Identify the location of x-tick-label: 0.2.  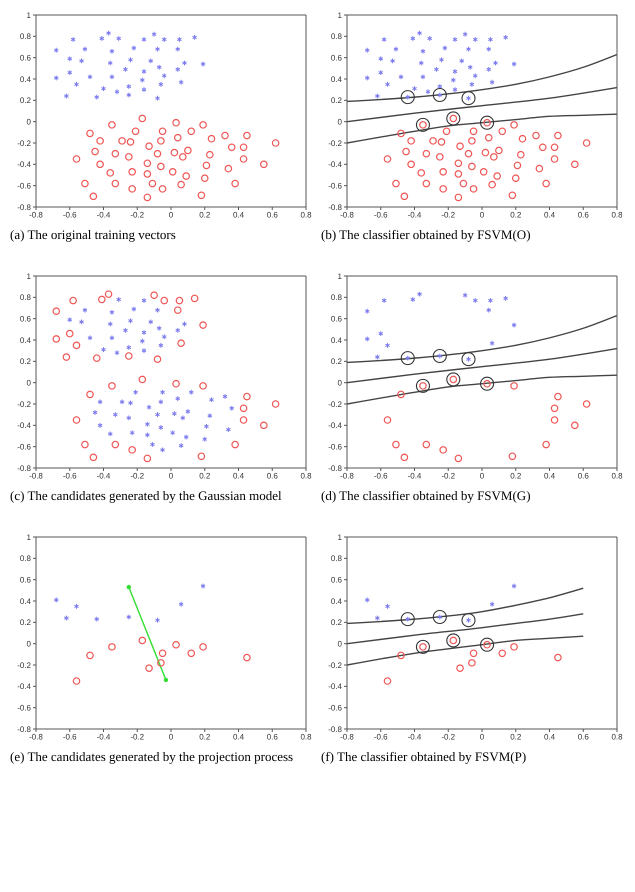
(205, 737).